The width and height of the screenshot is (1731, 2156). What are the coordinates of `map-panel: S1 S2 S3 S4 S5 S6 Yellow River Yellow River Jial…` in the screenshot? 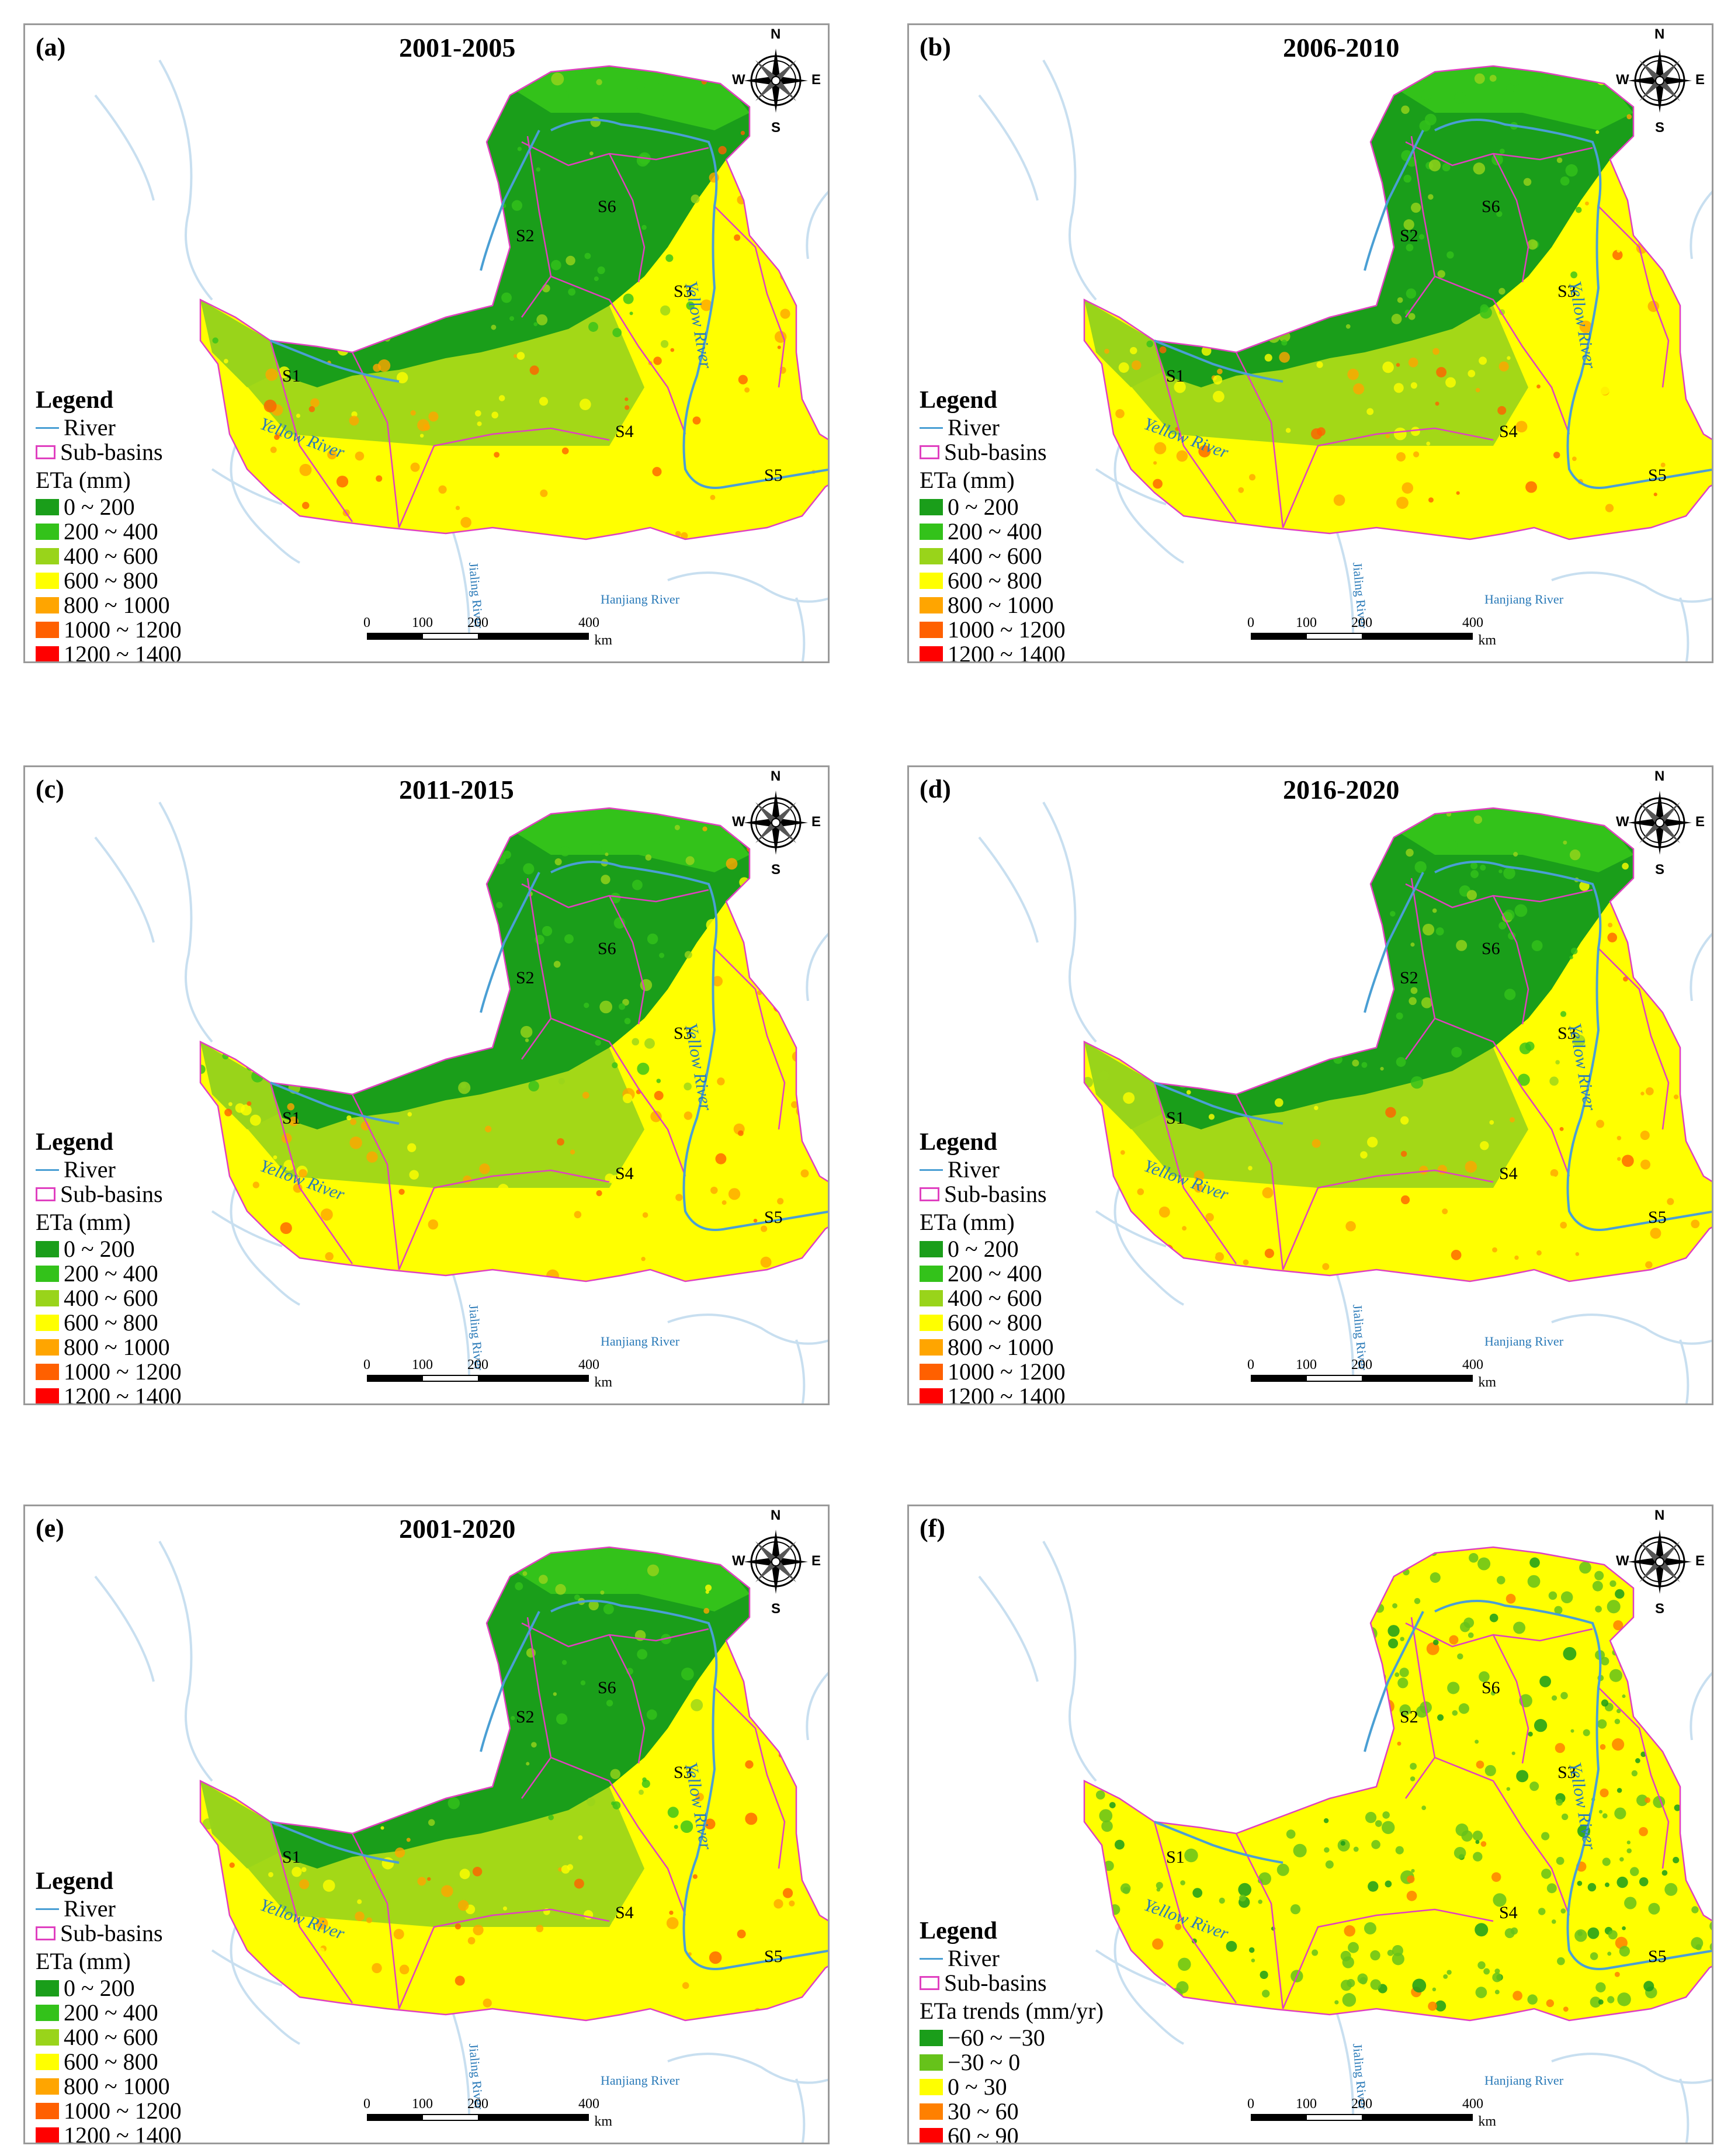 It's located at (426, 1824).